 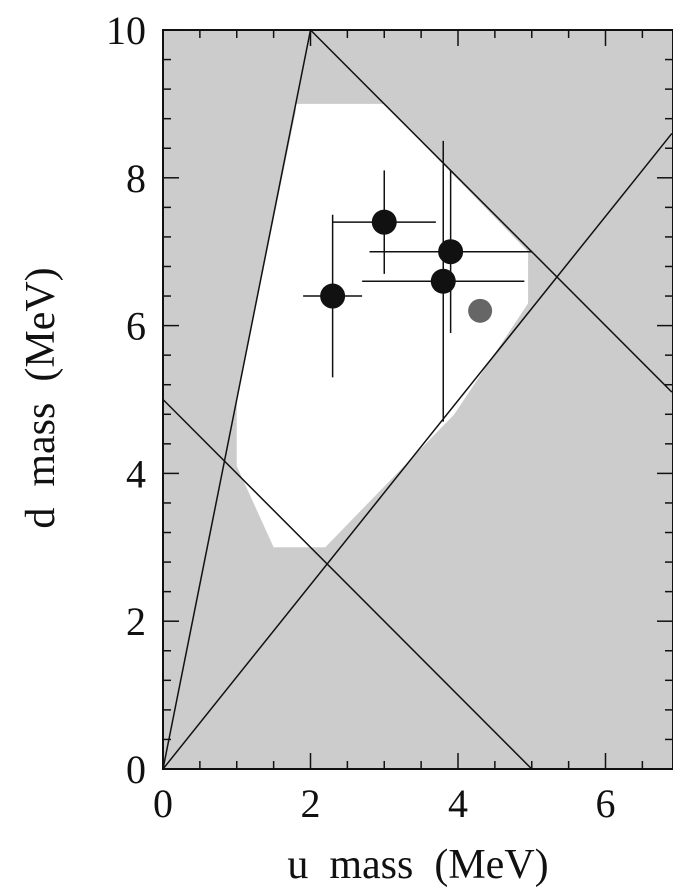 What do you see at coordinates (606, 803) in the screenshot?
I see `x-tick-label: 6` at bounding box center [606, 803].